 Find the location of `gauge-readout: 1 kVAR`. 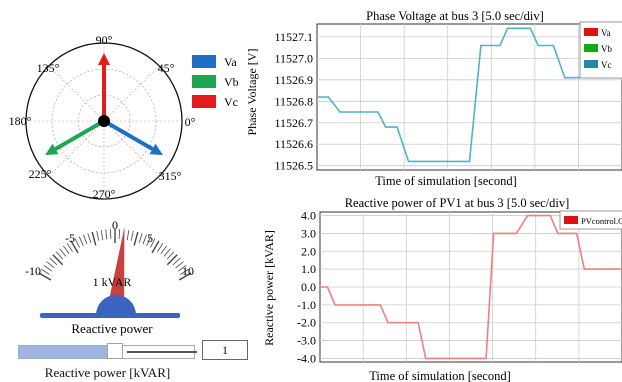

gauge-readout: 1 kVAR is located at coordinates (112, 282).